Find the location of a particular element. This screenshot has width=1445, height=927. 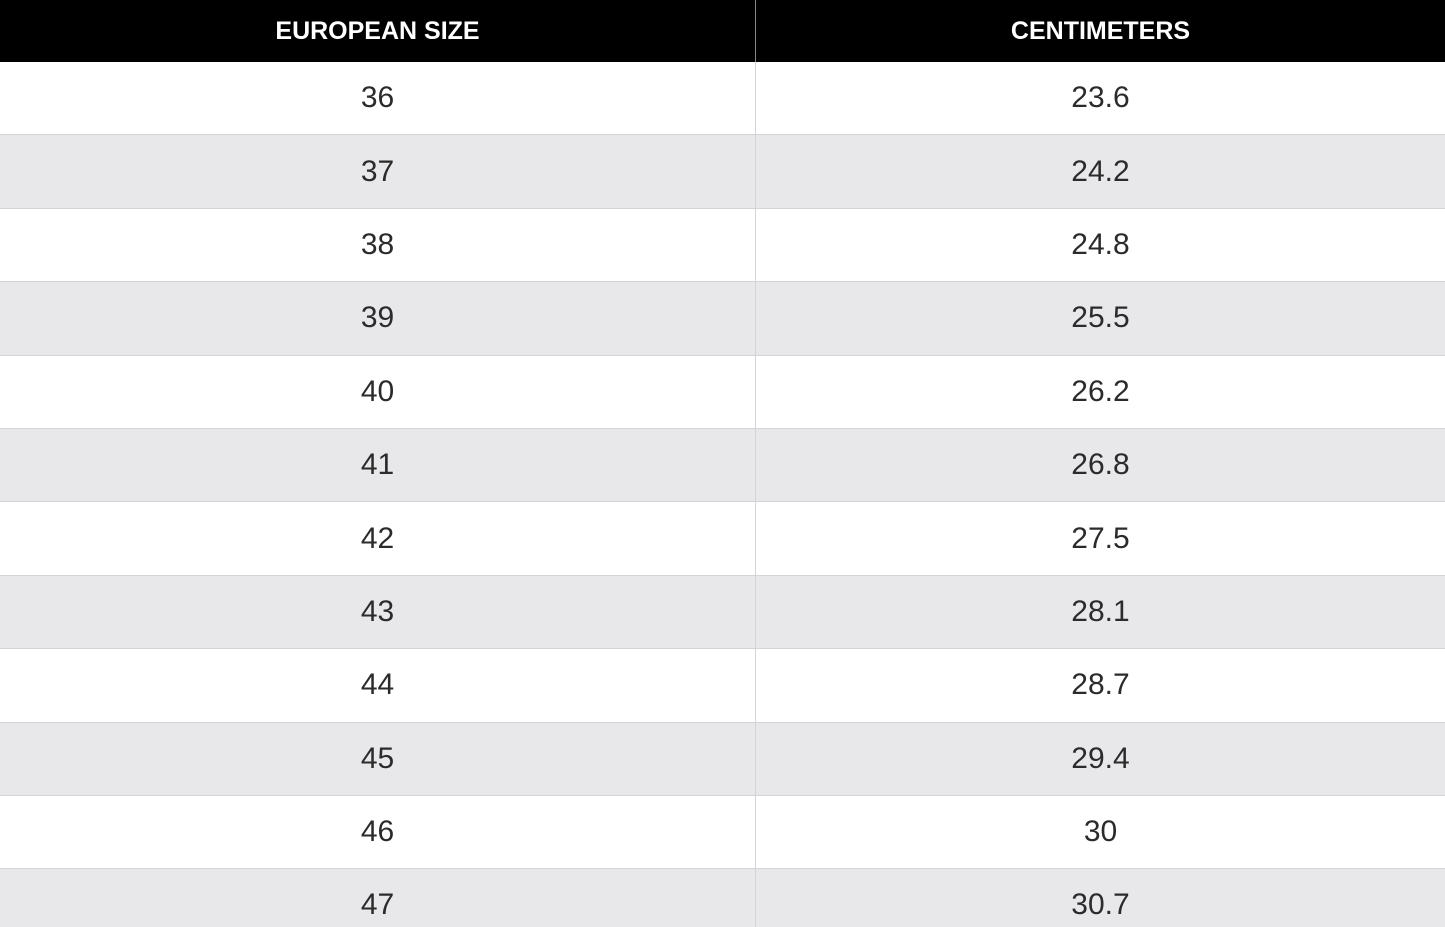

table-row: 47 30.7 is located at coordinates (722, 898).